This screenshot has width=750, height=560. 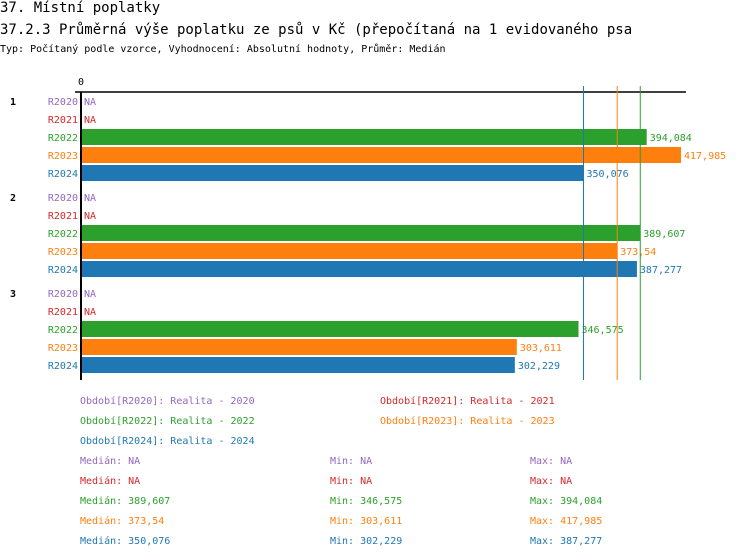 What do you see at coordinates (608, 174) in the screenshot?
I see `data-label: 350,076` at bounding box center [608, 174].